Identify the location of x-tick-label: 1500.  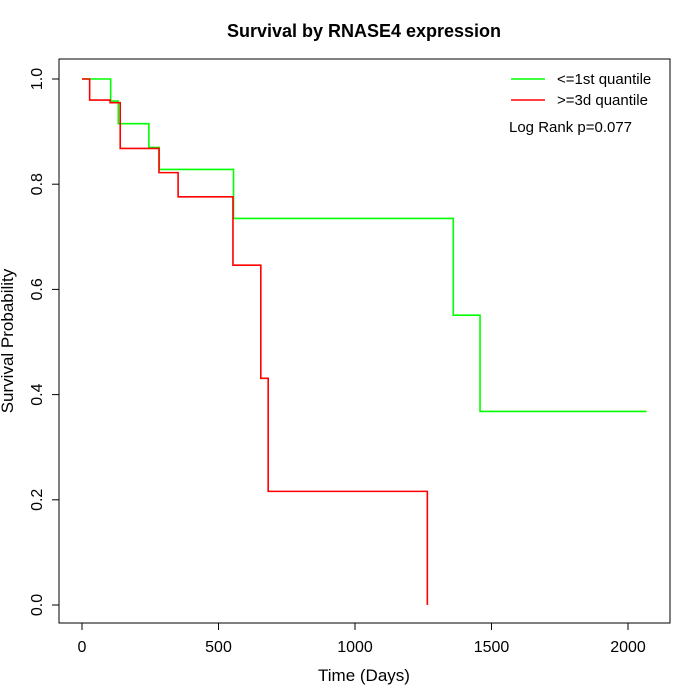
(492, 647).